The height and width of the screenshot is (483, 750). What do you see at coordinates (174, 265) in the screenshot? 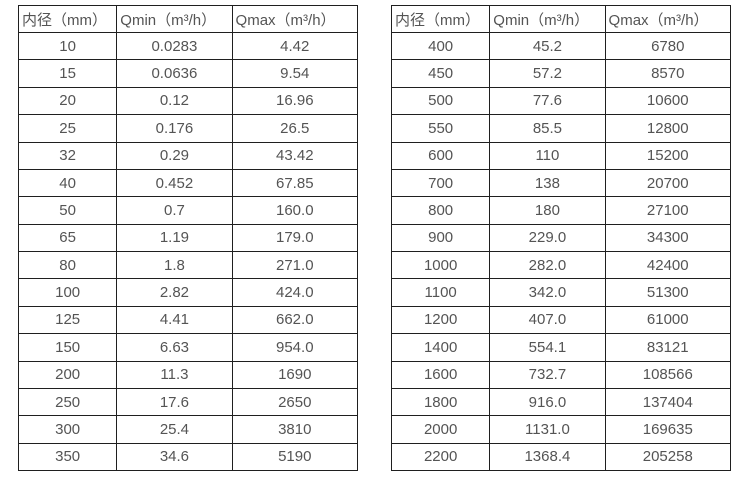
I see `table-cell: 1.8` at bounding box center [174, 265].